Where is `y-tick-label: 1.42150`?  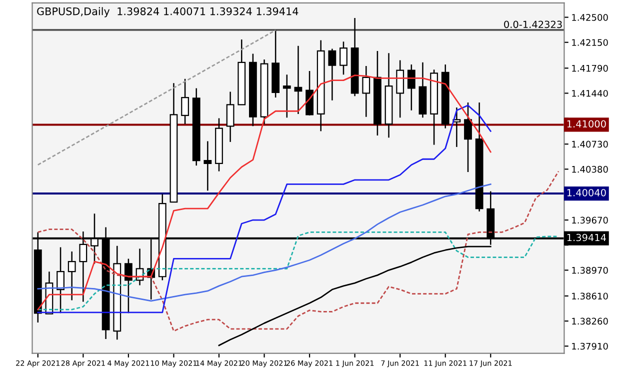
y-tick-label: 1.42150 is located at coordinates (590, 42).